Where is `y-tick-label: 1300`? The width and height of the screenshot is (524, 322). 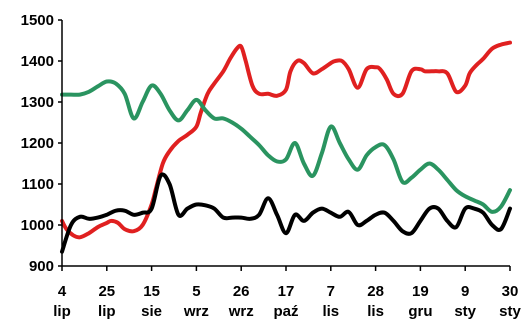 y-tick-label: 1300 is located at coordinates (37, 102).